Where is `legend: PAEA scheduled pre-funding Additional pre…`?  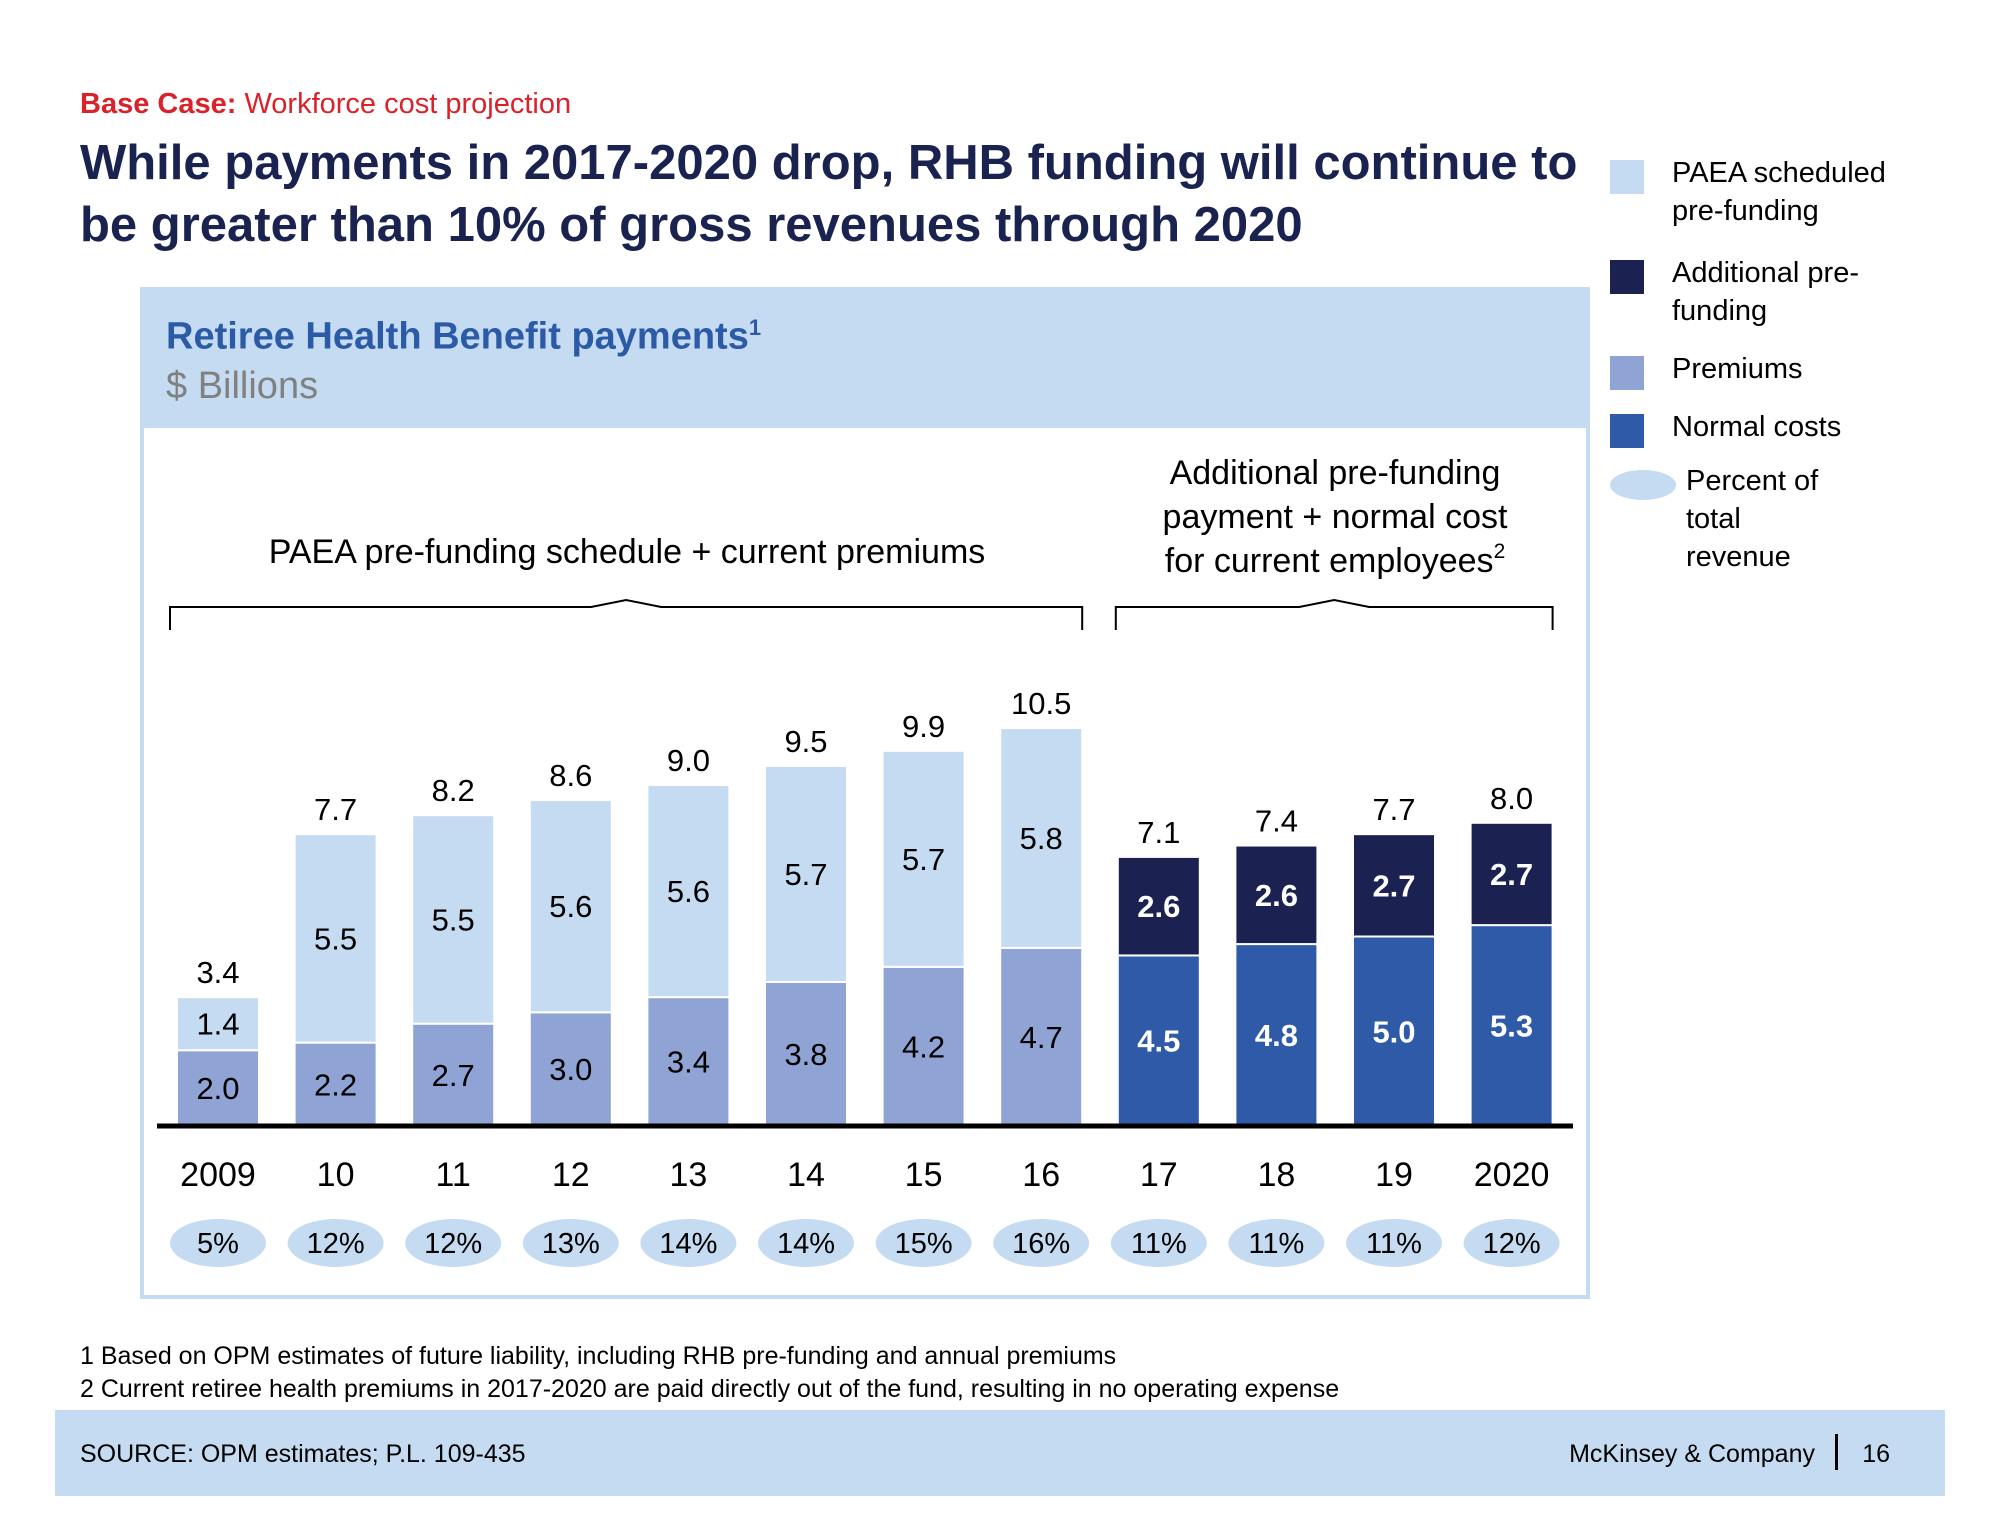
legend: PAEA scheduled pre-funding Additional pre… is located at coordinates (1795, 361).